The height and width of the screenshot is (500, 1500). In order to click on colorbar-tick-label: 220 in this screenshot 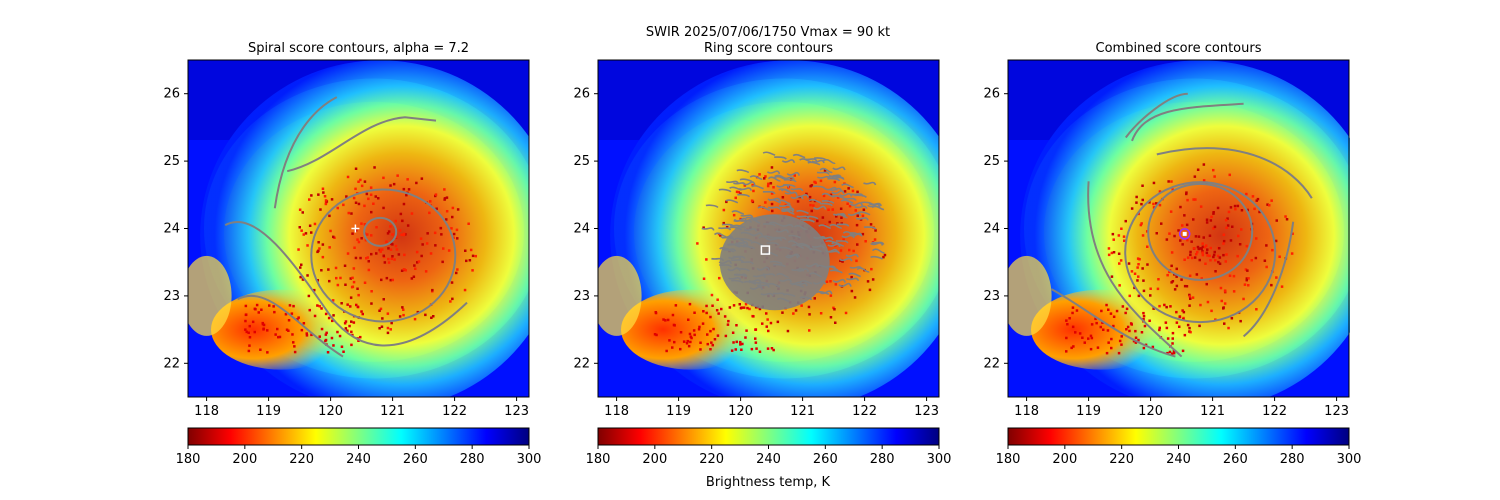, I will do `click(711, 459)`.